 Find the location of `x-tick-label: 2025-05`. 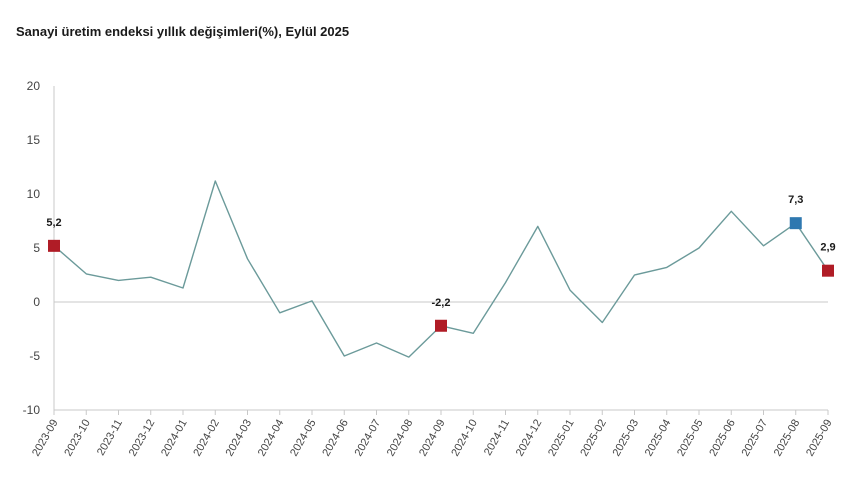

x-tick-label: 2025-05 is located at coordinates (690, 438).